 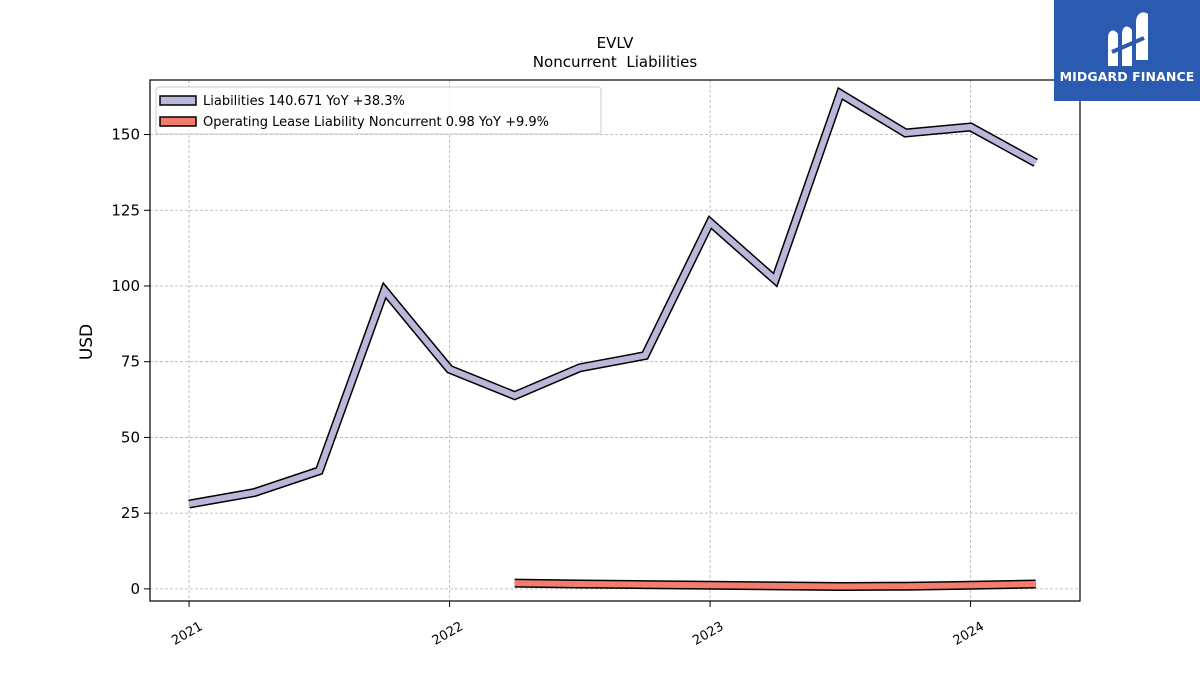 What do you see at coordinates (125, 286) in the screenshot?
I see `y-tick-label: 100` at bounding box center [125, 286].